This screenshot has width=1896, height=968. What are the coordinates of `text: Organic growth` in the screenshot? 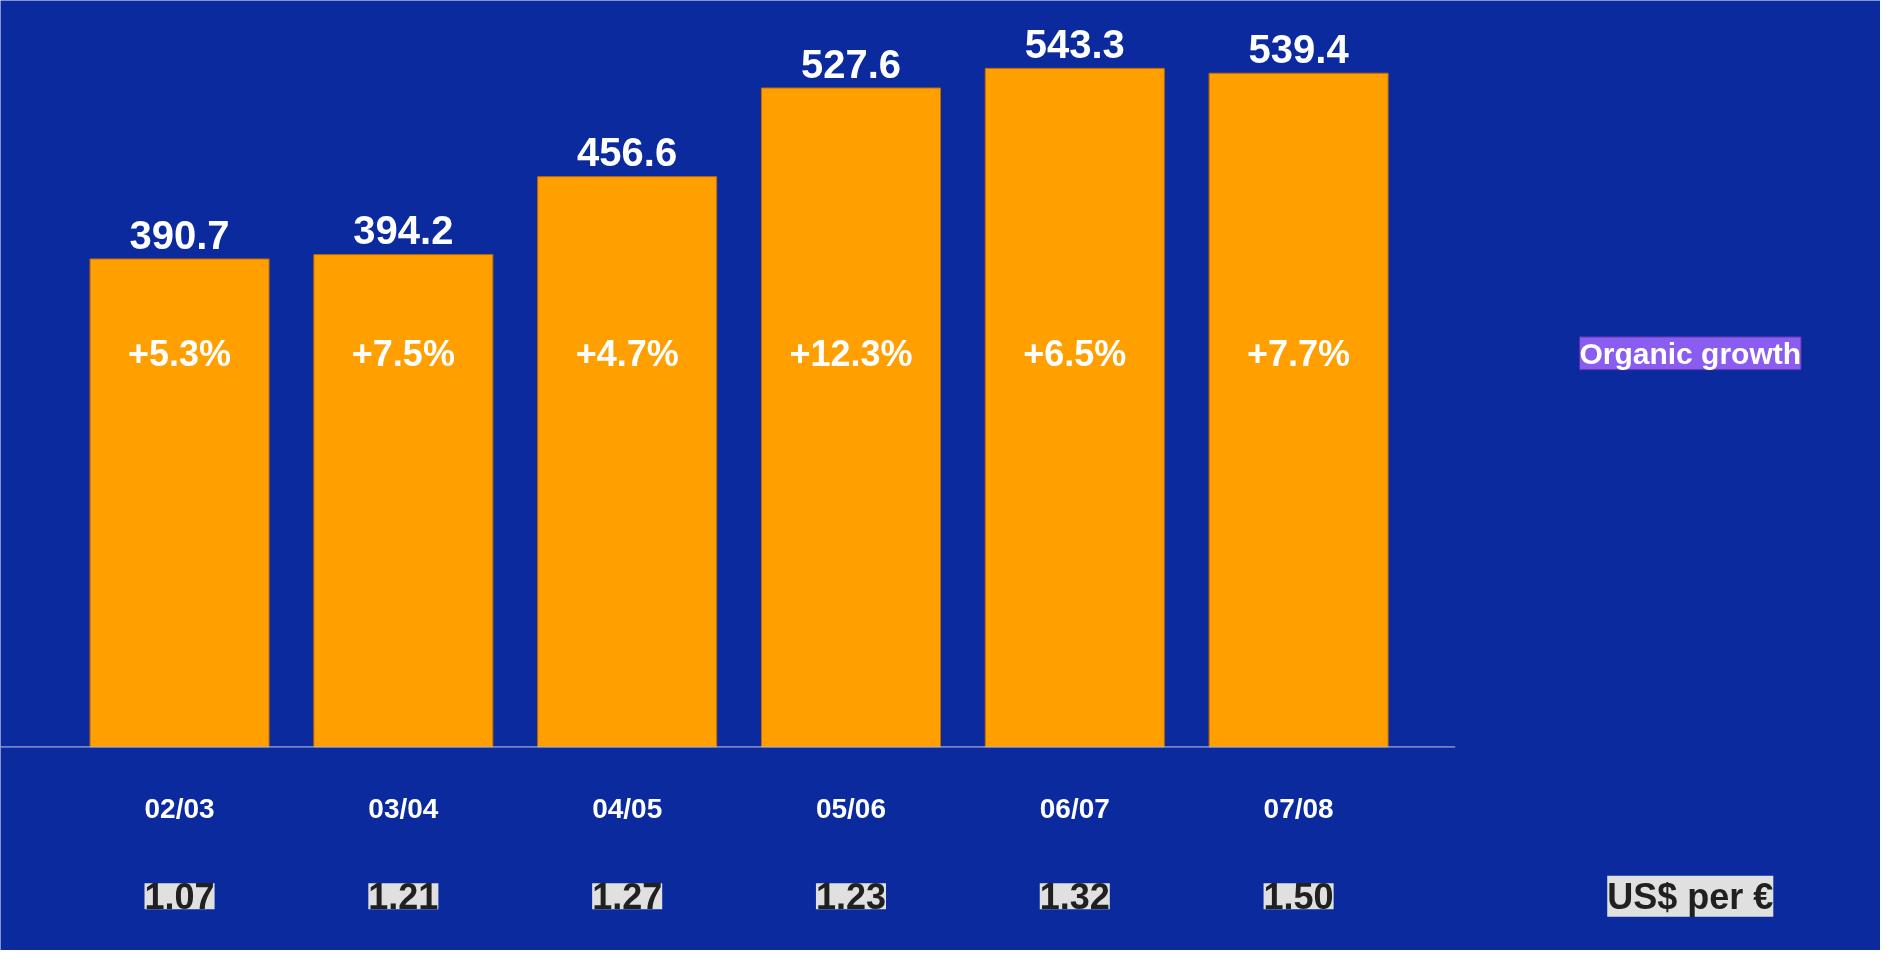 It's located at (1690, 353).